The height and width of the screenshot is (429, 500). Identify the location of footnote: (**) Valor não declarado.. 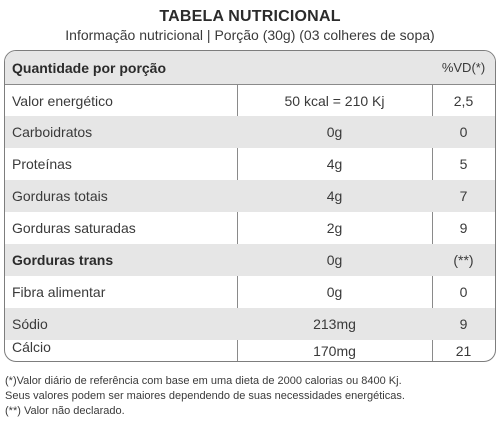
(65, 411).